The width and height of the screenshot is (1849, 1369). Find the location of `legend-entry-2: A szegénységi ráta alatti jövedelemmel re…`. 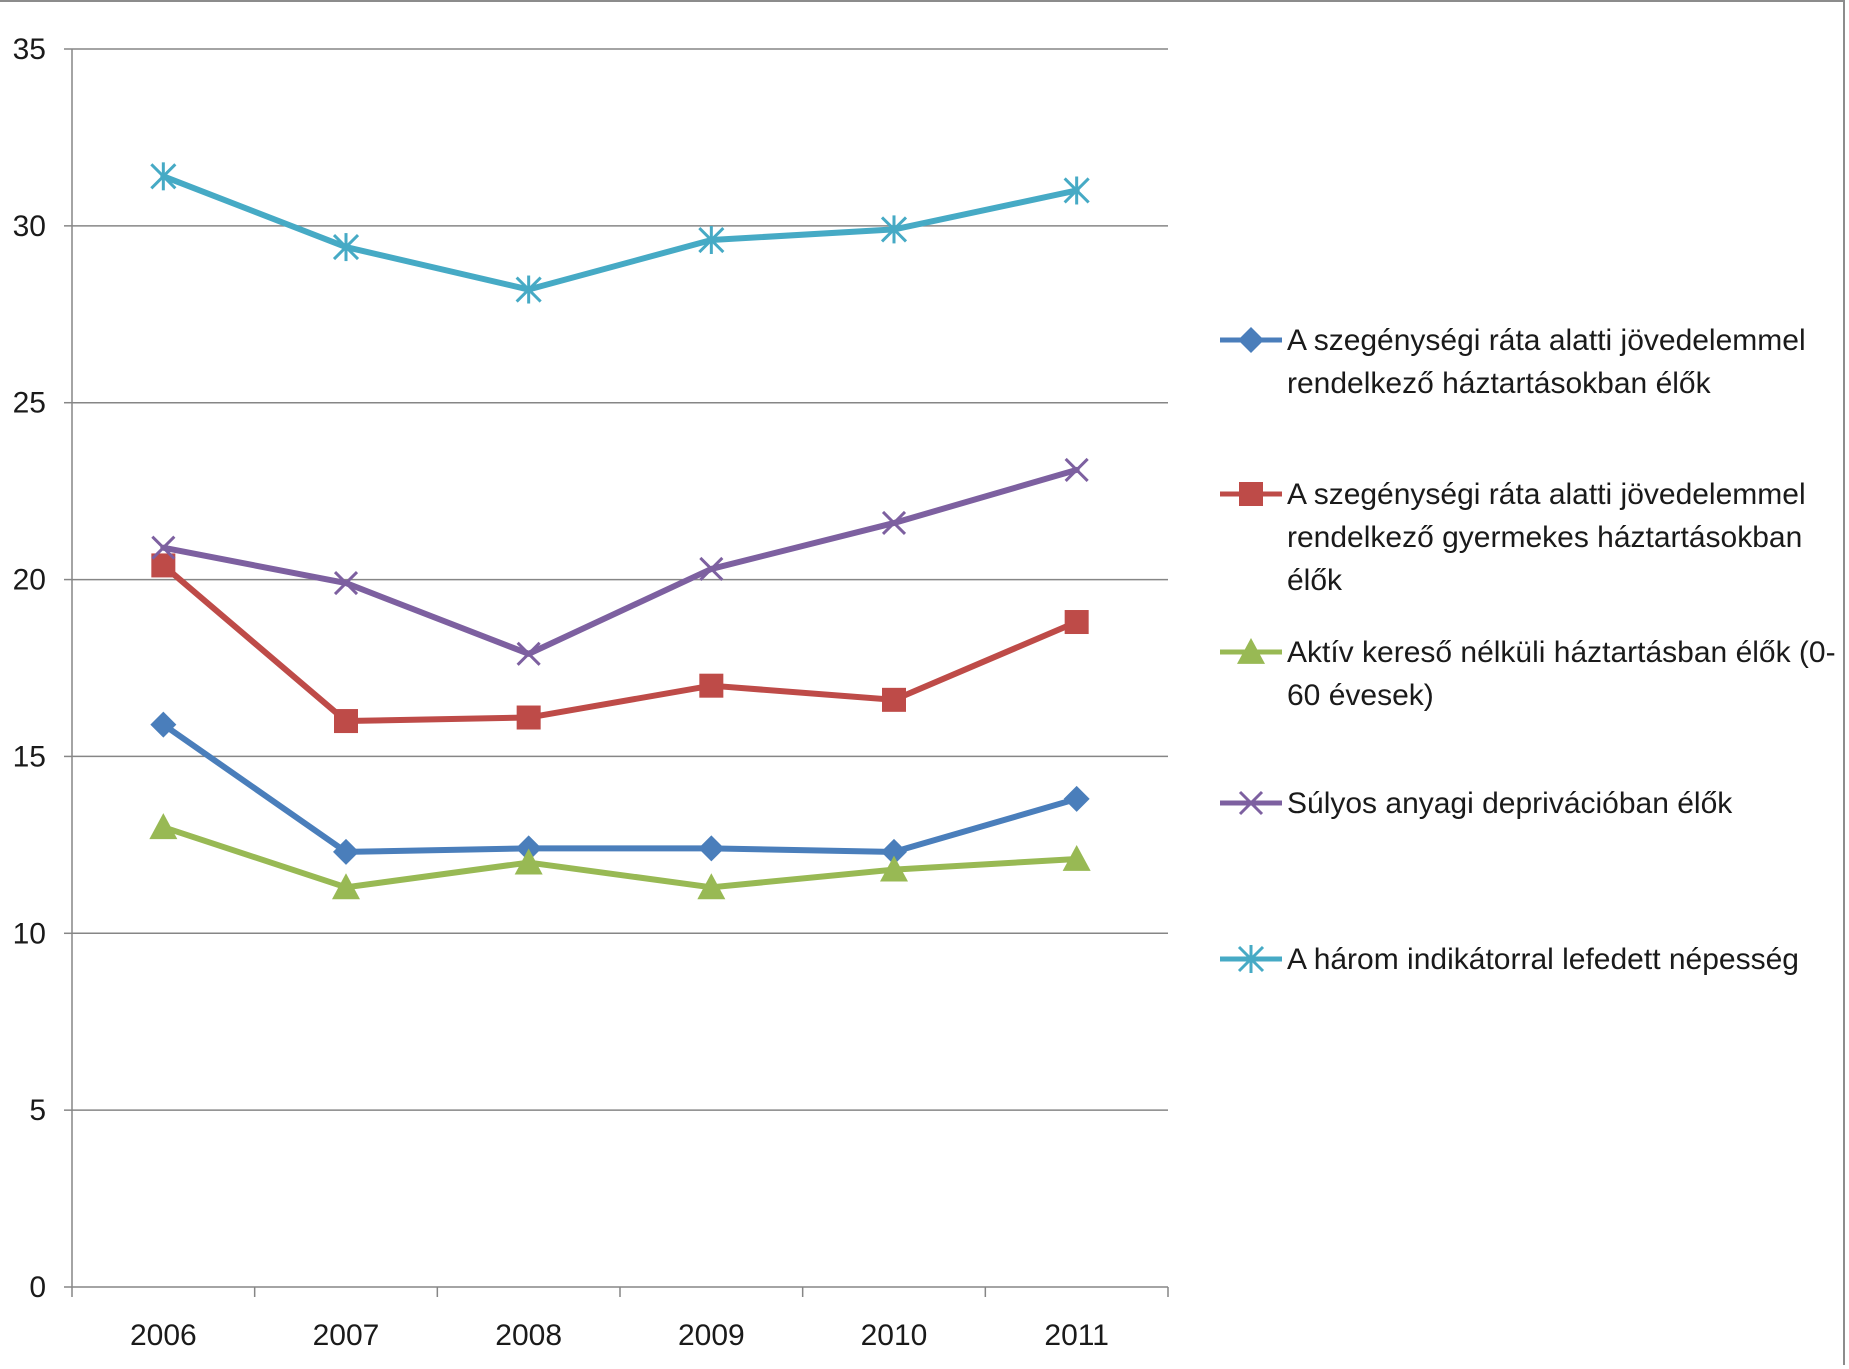

legend-entry-2: A szegénységi ráta alatti jövedelemmel re… is located at coordinates (1513, 537).